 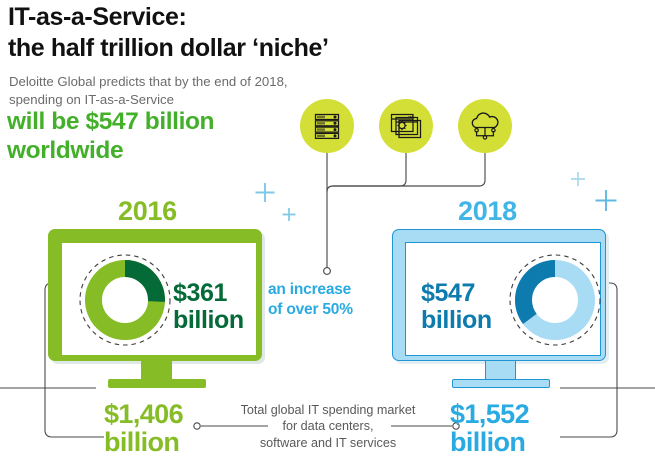 I want to click on highlight-statement: will be $547 billion worldwide, so click(x=172, y=136).